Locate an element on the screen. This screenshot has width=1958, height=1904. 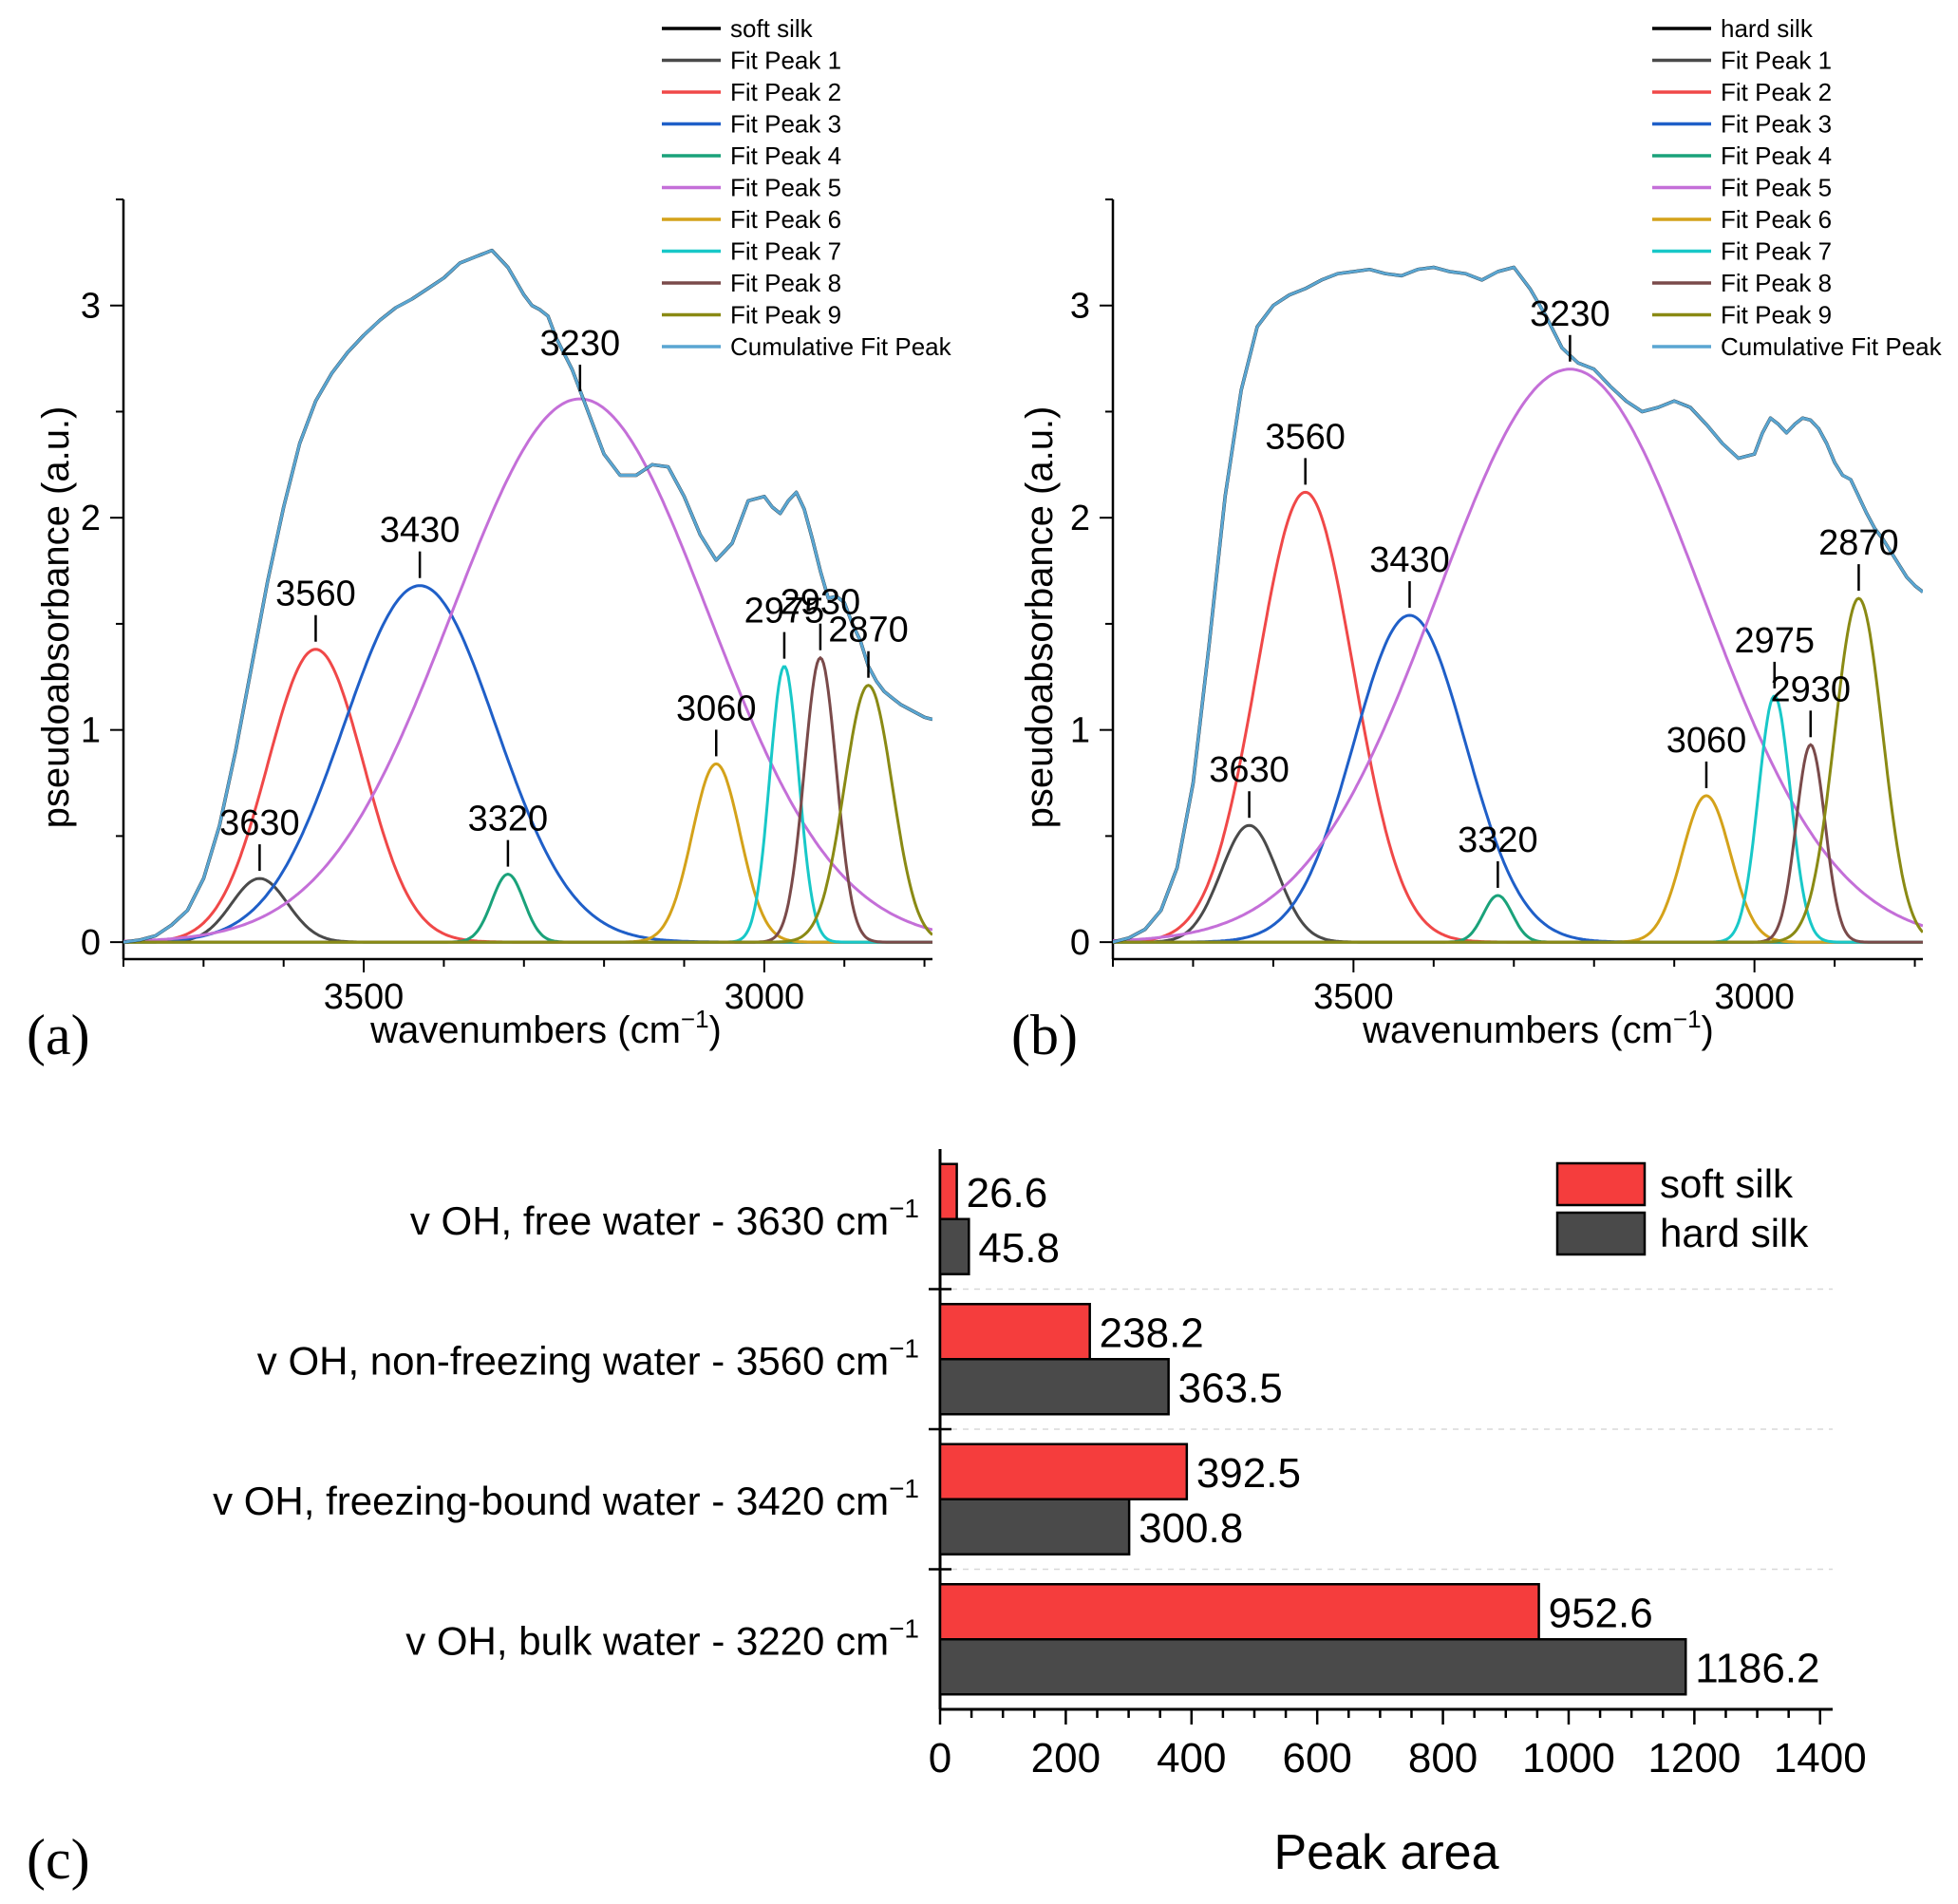
panel-a-legend-label: Cumulative Fit Peak is located at coordinates (841, 347).